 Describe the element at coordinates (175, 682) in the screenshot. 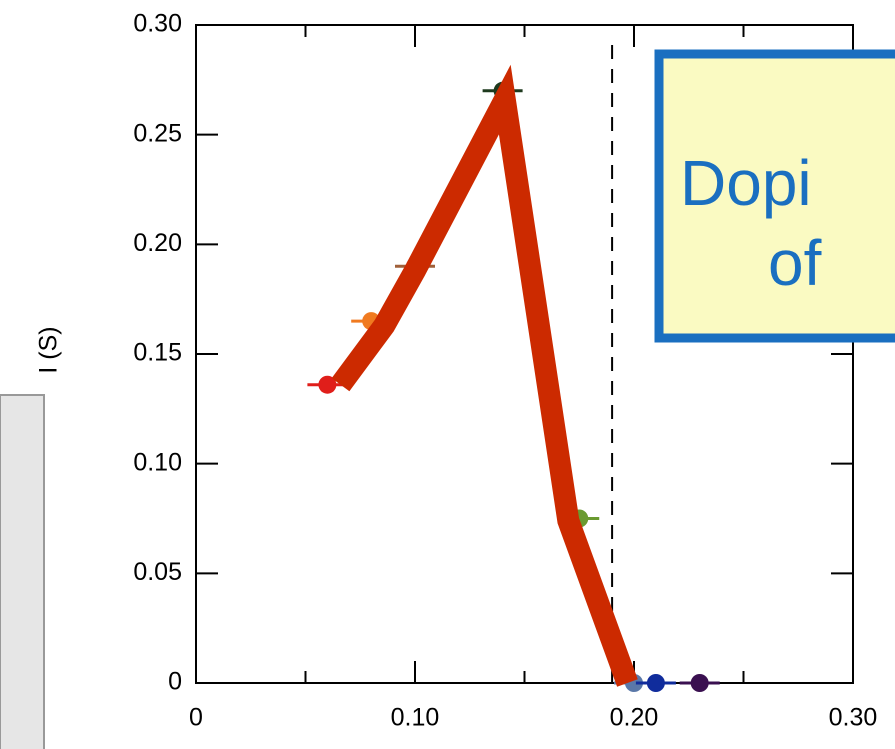

I see `y-tick-label: 0` at that location.